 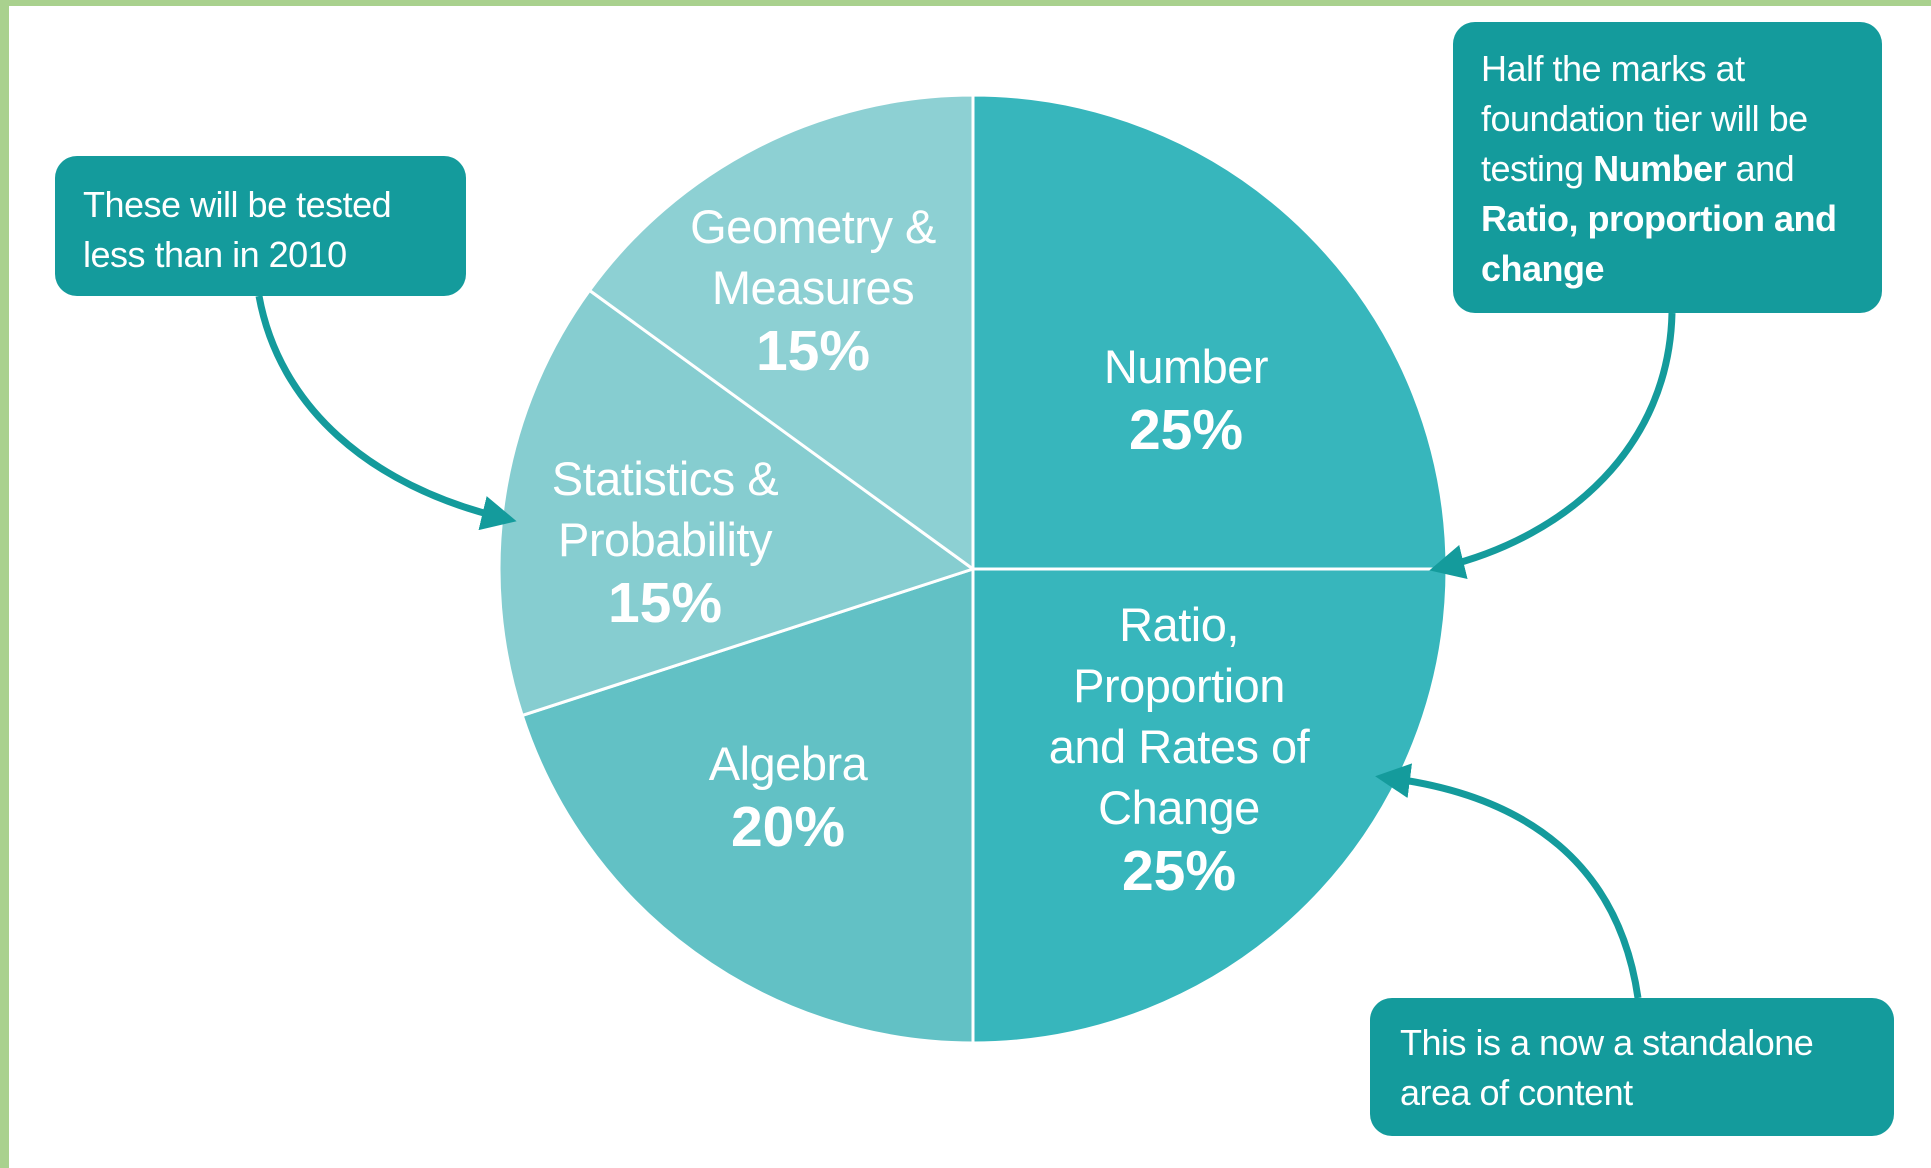 I want to click on callout-box: These will be tested less than in 2010, so click(x=260, y=226).